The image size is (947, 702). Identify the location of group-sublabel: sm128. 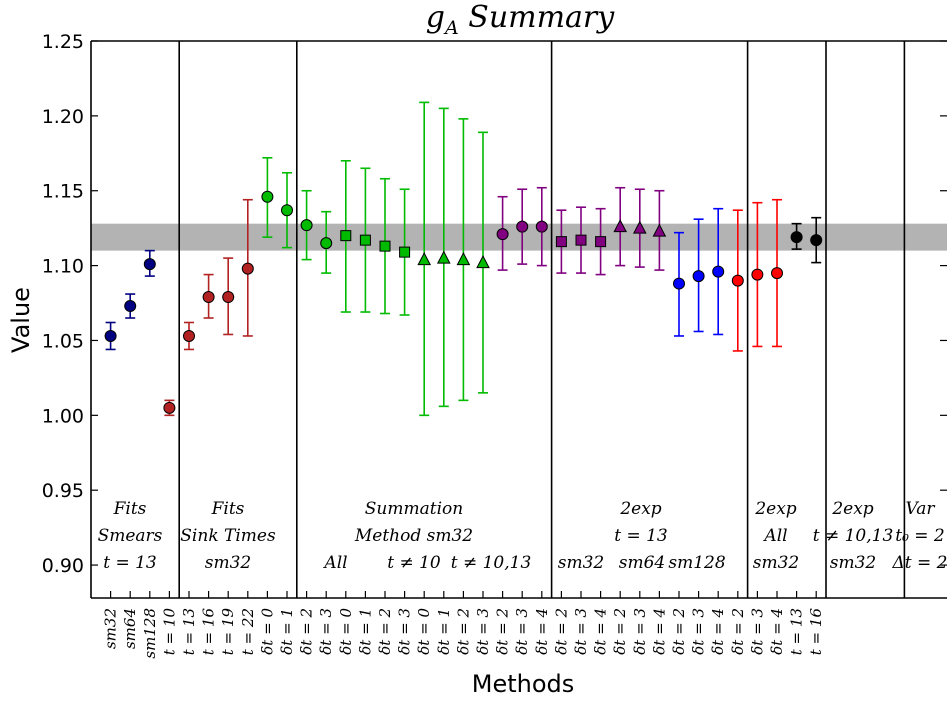
(696, 563).